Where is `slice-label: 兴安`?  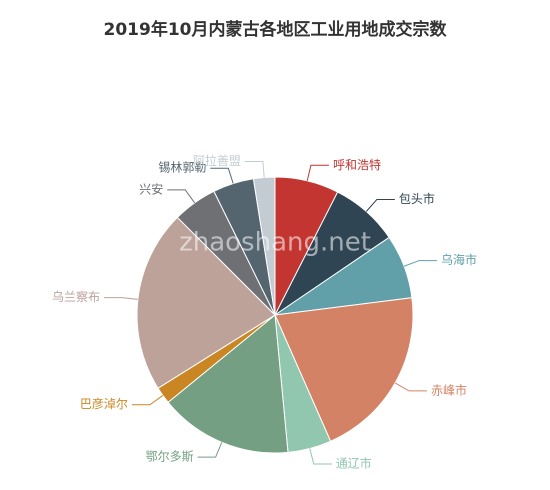 slice-label: 兴安 is located at coordinates (151, 188).